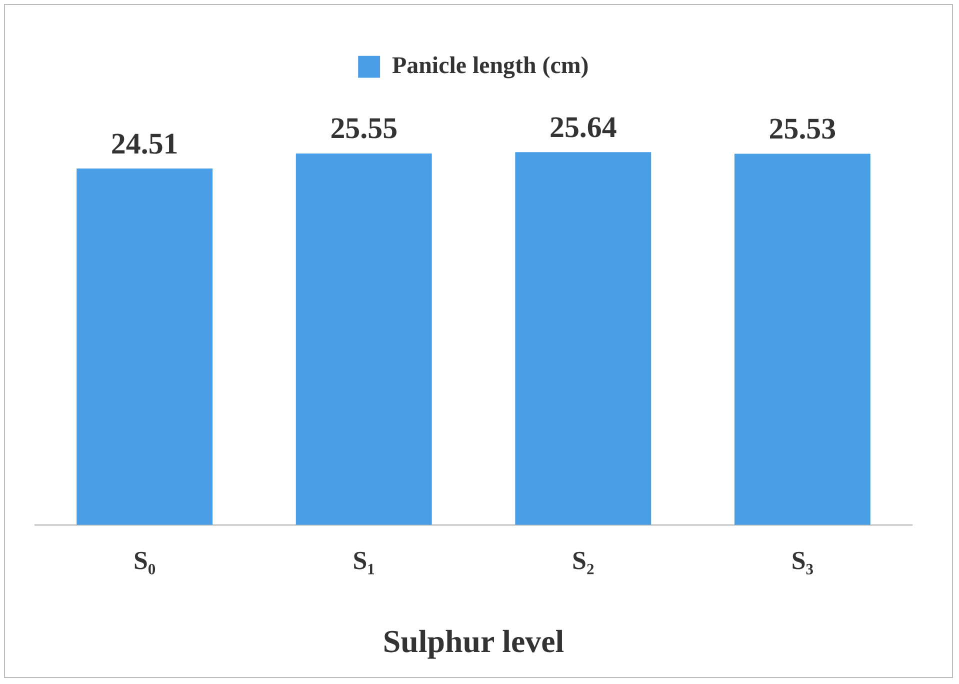 The image size is (959, 684). I want to click on x-axis-title: Sulphur level, so click(473, 642).